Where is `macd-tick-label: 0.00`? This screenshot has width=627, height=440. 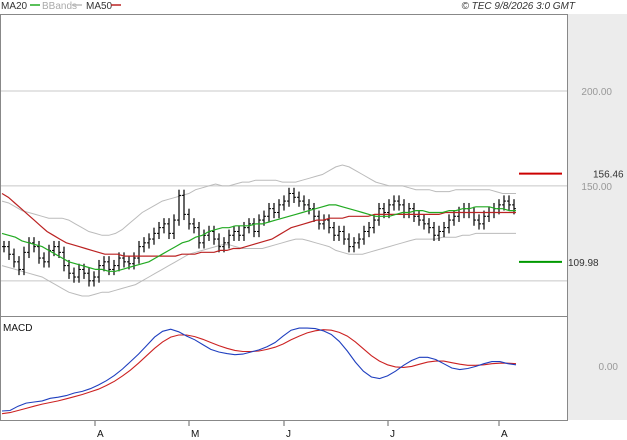 macd-tick-label: 0.00 is located at coordinates (609, 367).